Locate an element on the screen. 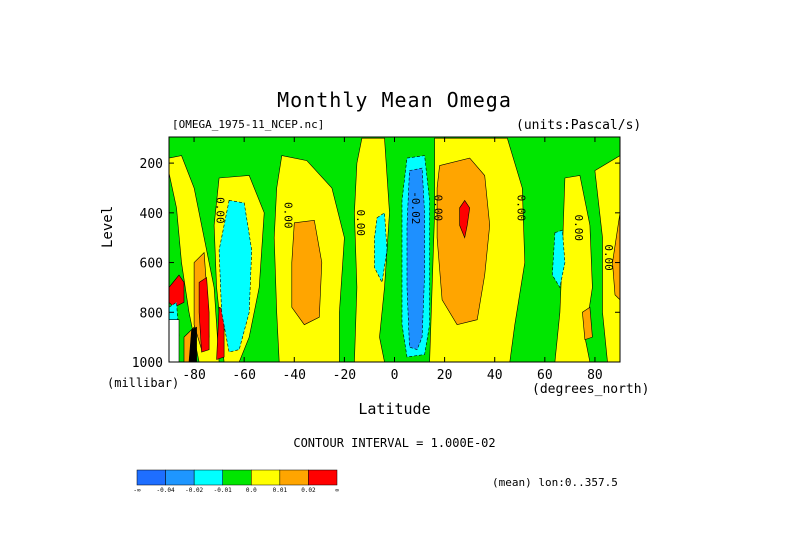 This screenshot has height=558, width=789. y-tick-label: 1000 is located at coordinates (147, 363).